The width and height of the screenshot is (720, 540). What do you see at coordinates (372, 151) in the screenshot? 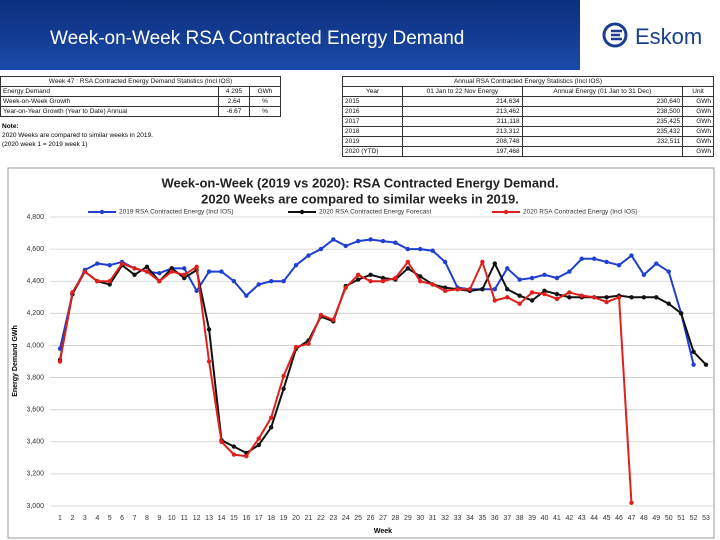
I see `table-cell: 2020 (YTD)` at bounding box center [372, 151].